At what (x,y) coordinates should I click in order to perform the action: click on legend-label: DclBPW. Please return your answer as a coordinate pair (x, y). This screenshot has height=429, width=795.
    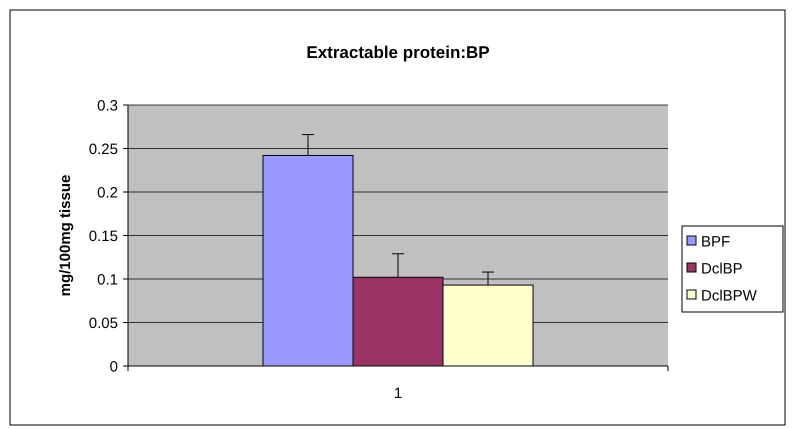
    Looking at the image, I should click on (729, 295).